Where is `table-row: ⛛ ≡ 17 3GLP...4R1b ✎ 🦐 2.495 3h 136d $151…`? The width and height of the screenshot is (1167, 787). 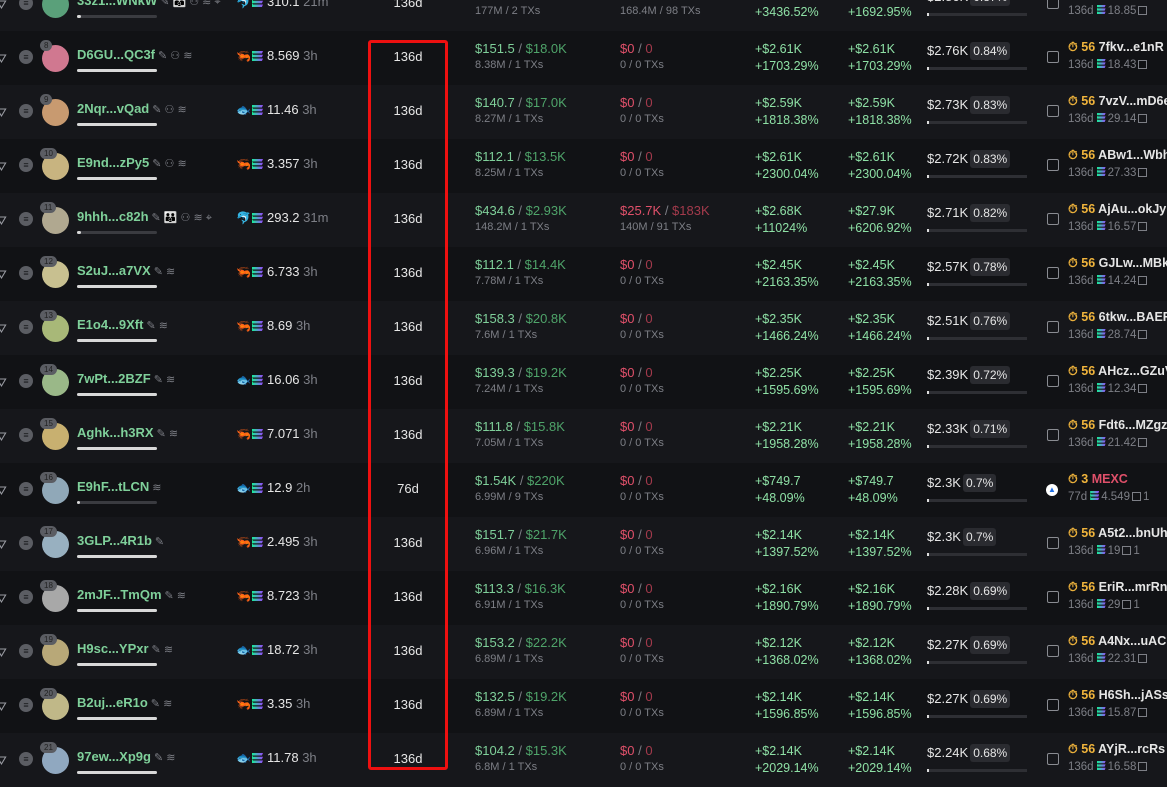 table-row: ⛛ ≡ 17 3GLP...4R1b ✎ 🦐 2.495 3h 136d $151… is located at coordinates (583, 544).